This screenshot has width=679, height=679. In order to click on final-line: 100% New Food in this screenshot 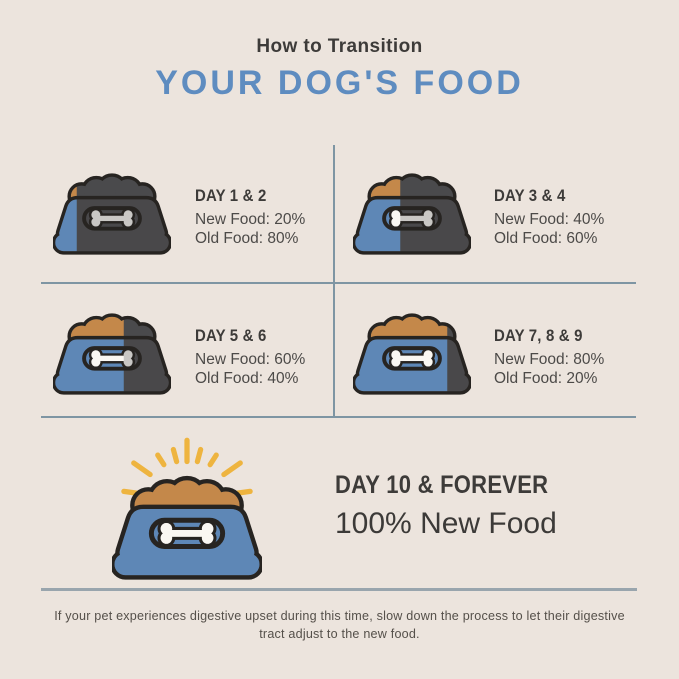, I will do `click(446, 523)`.